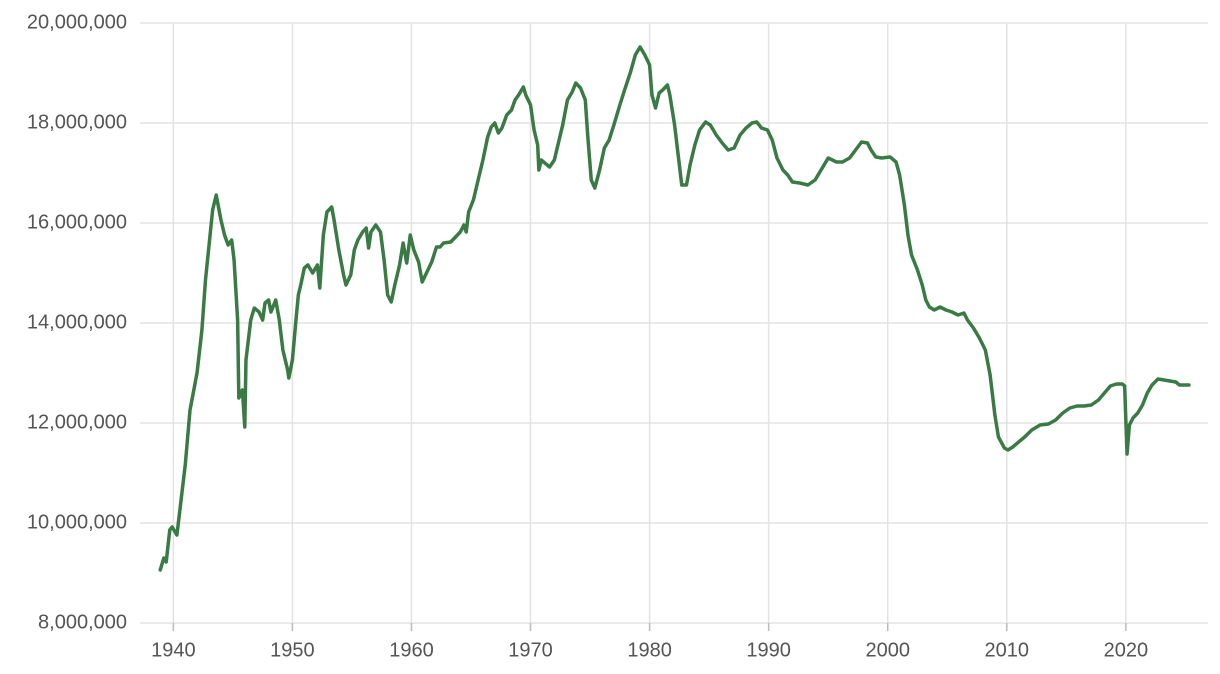 The width and height of the screenshot is (1220, 674). Describe the element at coordinates (411, 650) in the screenshot. I see `x-tick-label: 1960` at that location.